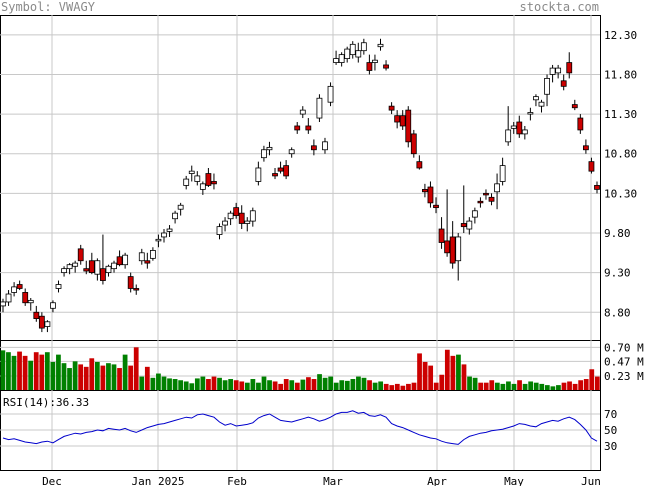 The image size is (655, 486). I want to click on x-tick-label: Feb, so click(237, 480).